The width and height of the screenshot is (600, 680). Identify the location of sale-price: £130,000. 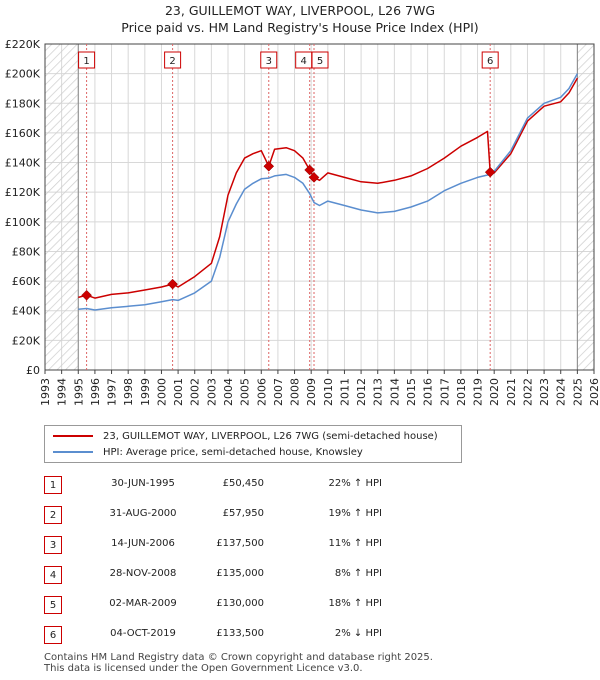
(240, 603).